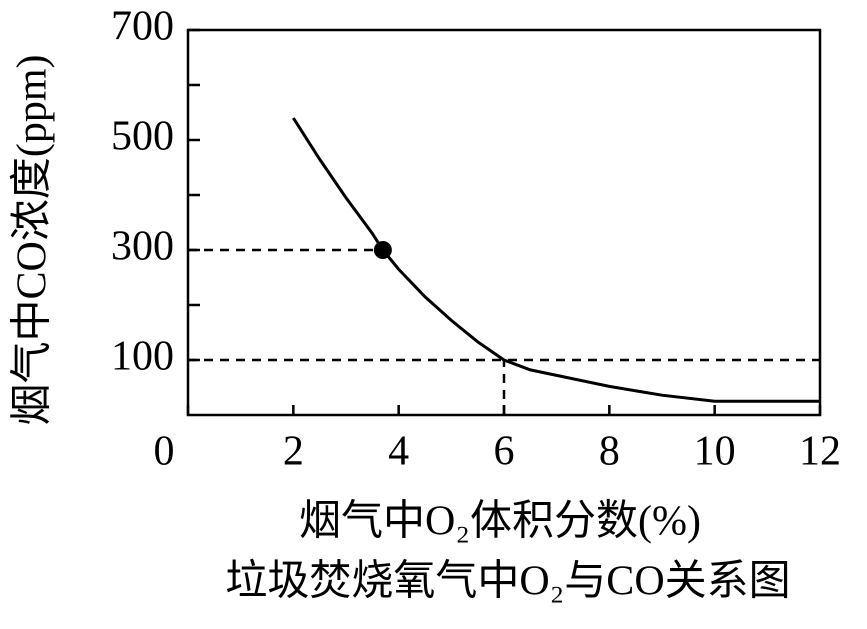 This screenshot has height=629, width=867. What do you see at coordinates (142, 247) in the screenshot?
I see `y-tick-label: 300` at bounding box center [142, 247].